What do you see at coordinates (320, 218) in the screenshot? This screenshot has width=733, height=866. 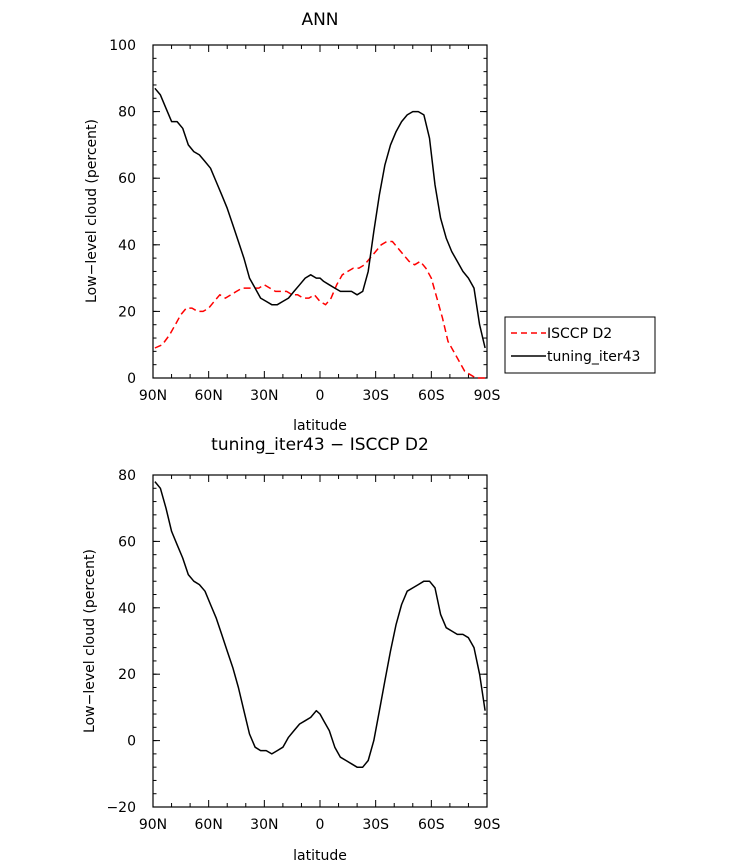 I see `series-line-tuning-iter43` at bounding box center [320, 218].